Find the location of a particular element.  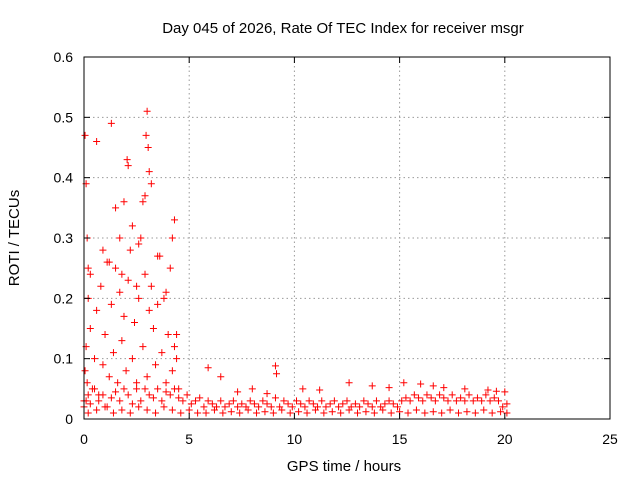

x-tick-label: 0 is located at coordinates (84, 439).